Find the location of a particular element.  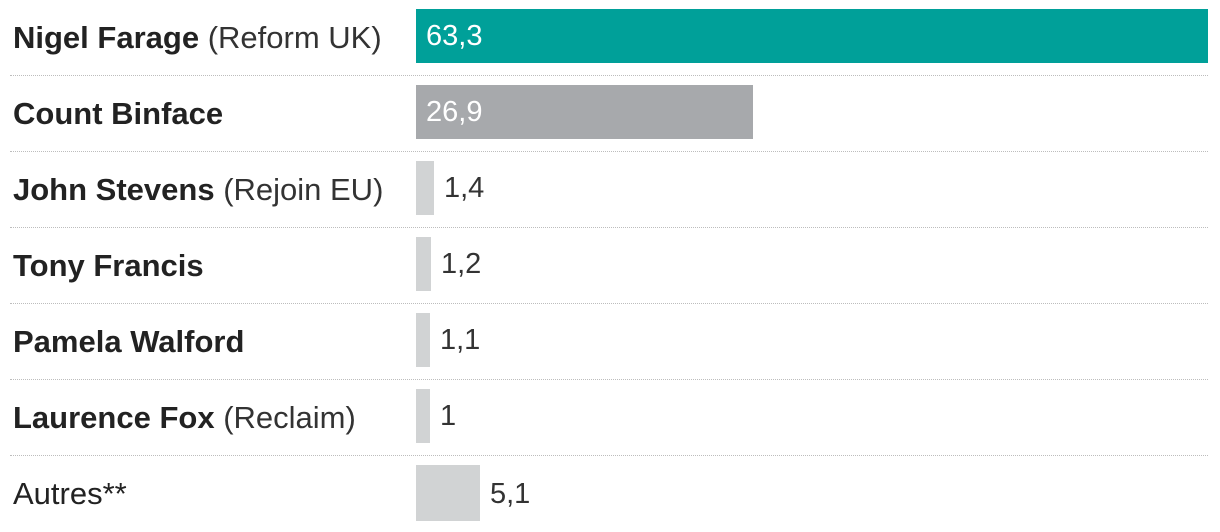

candidate-name: John Stevens is located at coordinates (114, 189).